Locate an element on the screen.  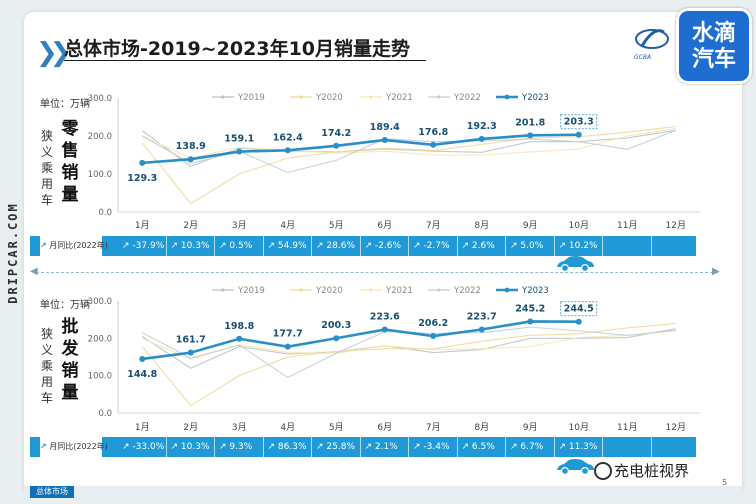
retail-yoy-cell: ↗ 28.6% is located at coordinates (336, 246).